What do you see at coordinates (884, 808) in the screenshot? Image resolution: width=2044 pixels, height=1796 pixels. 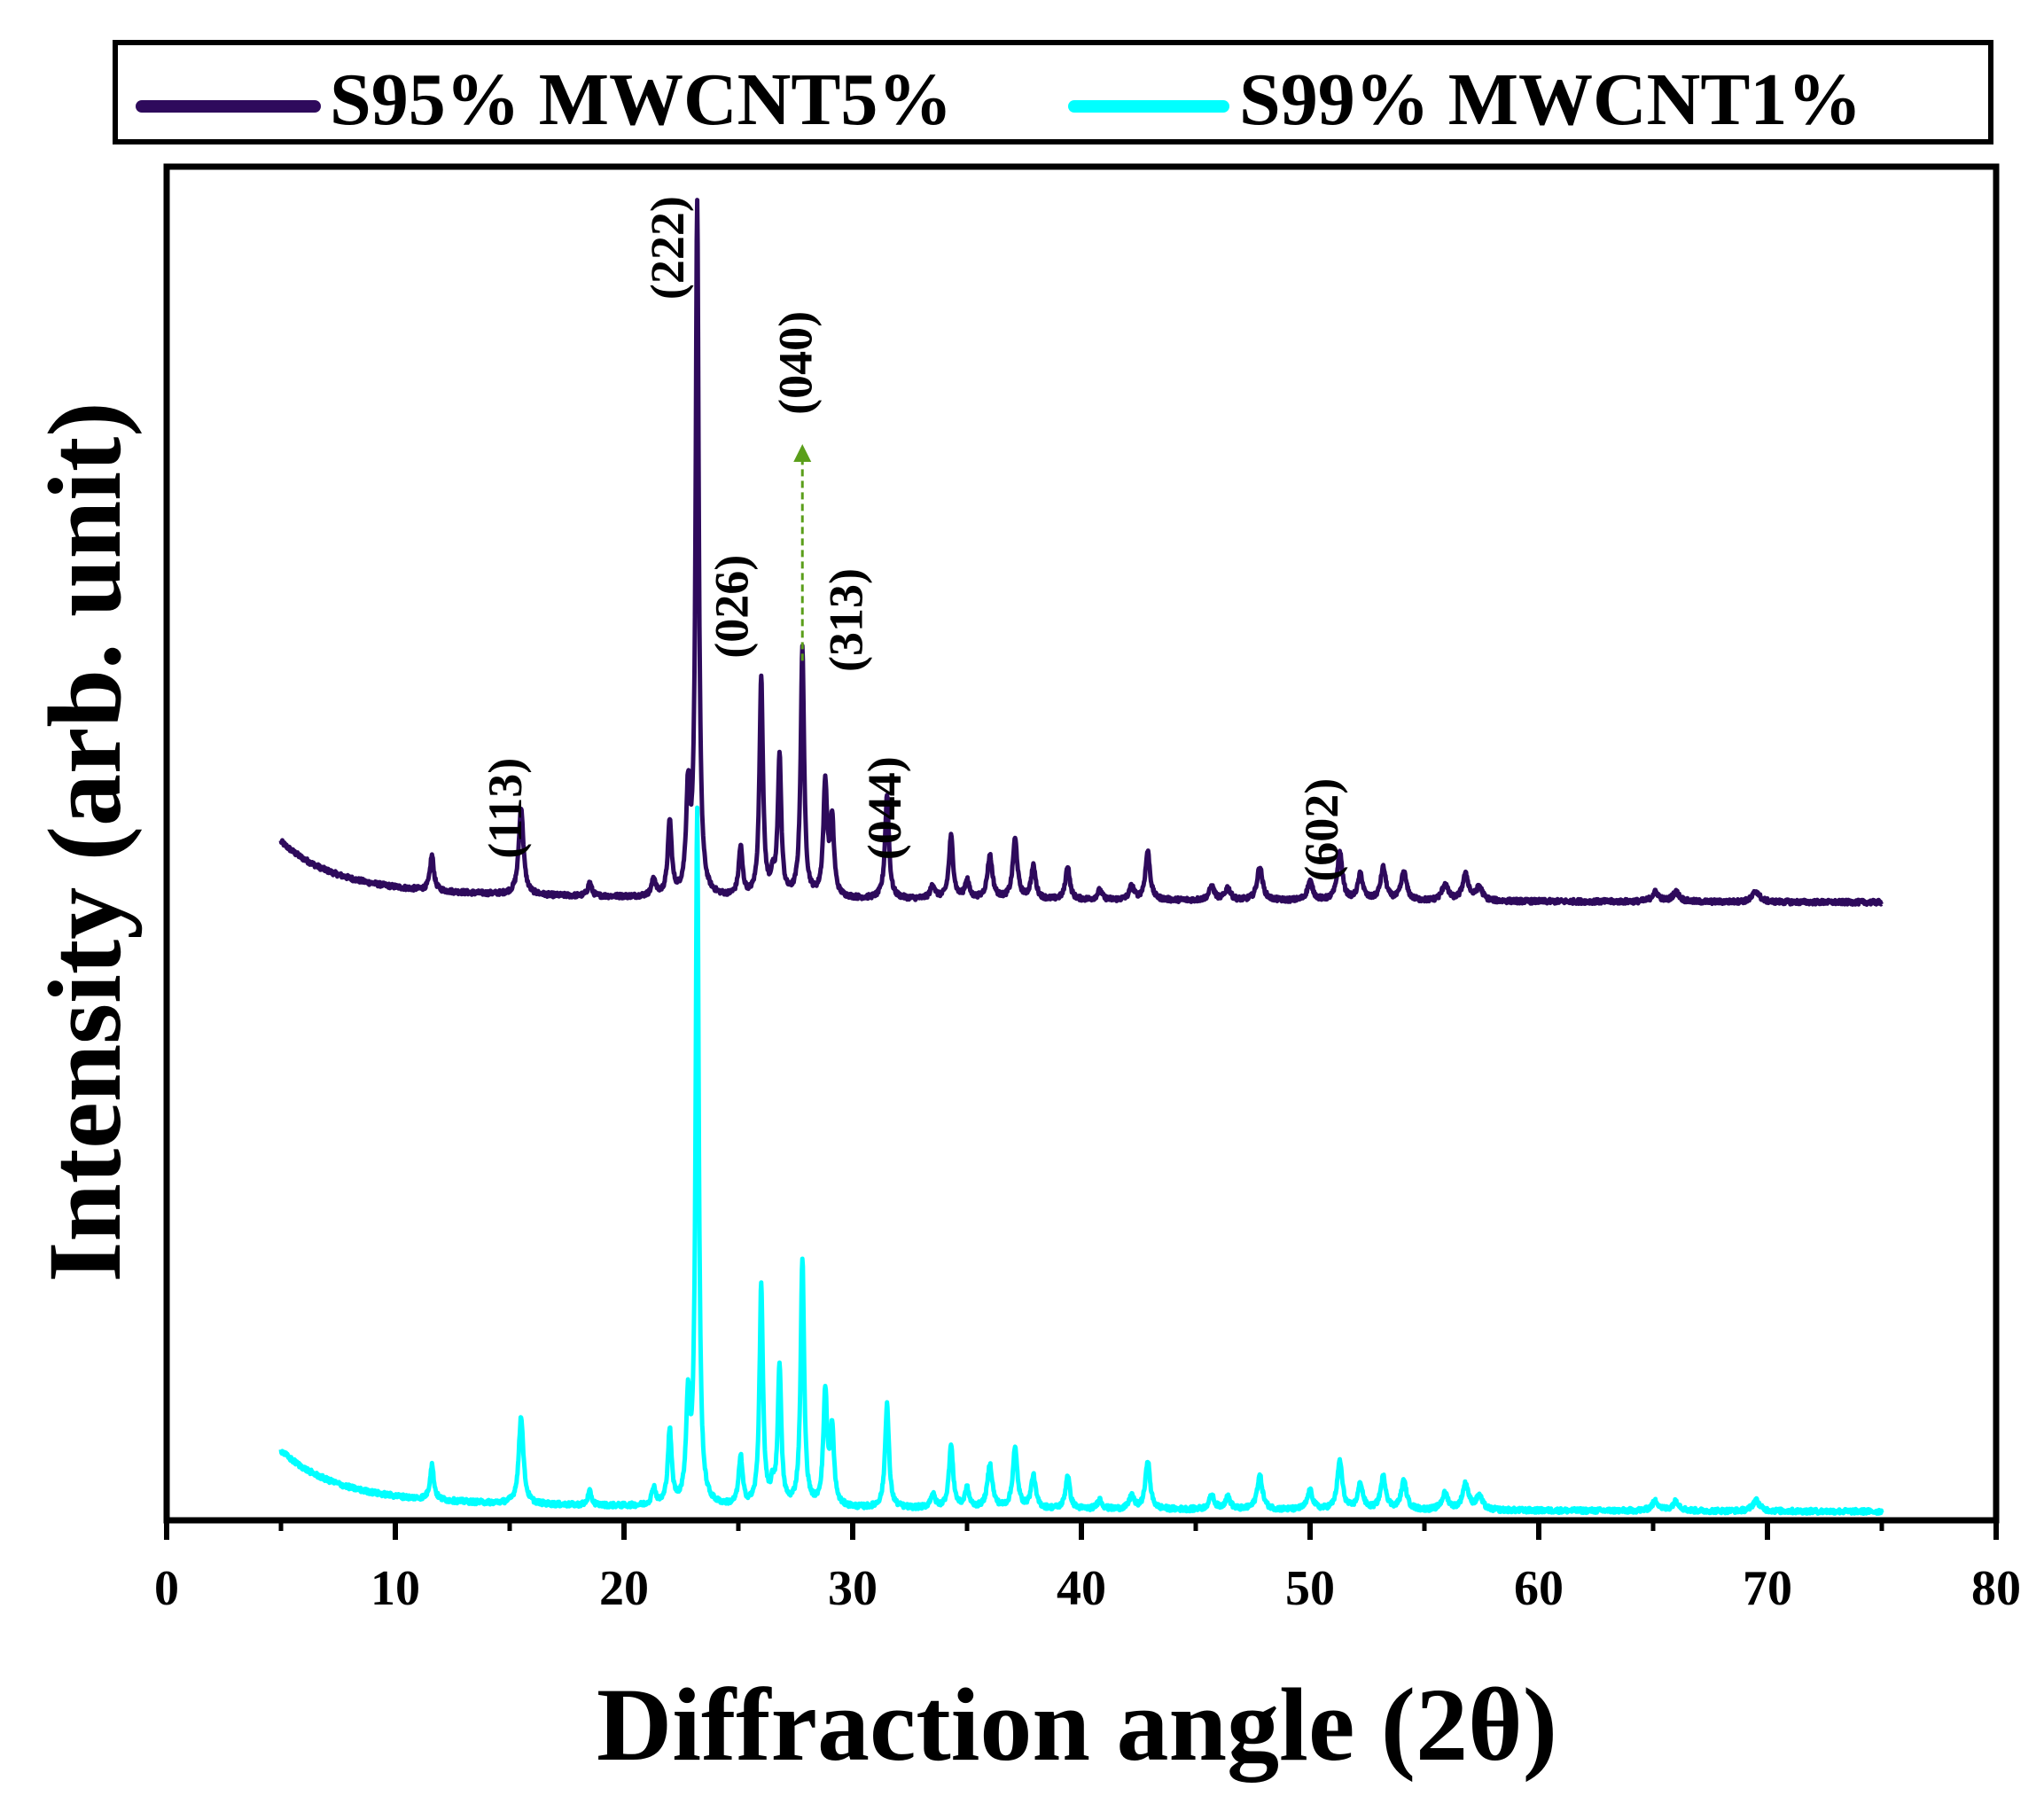 I see `peak-label: (044)` at bounding box center [884, 808].